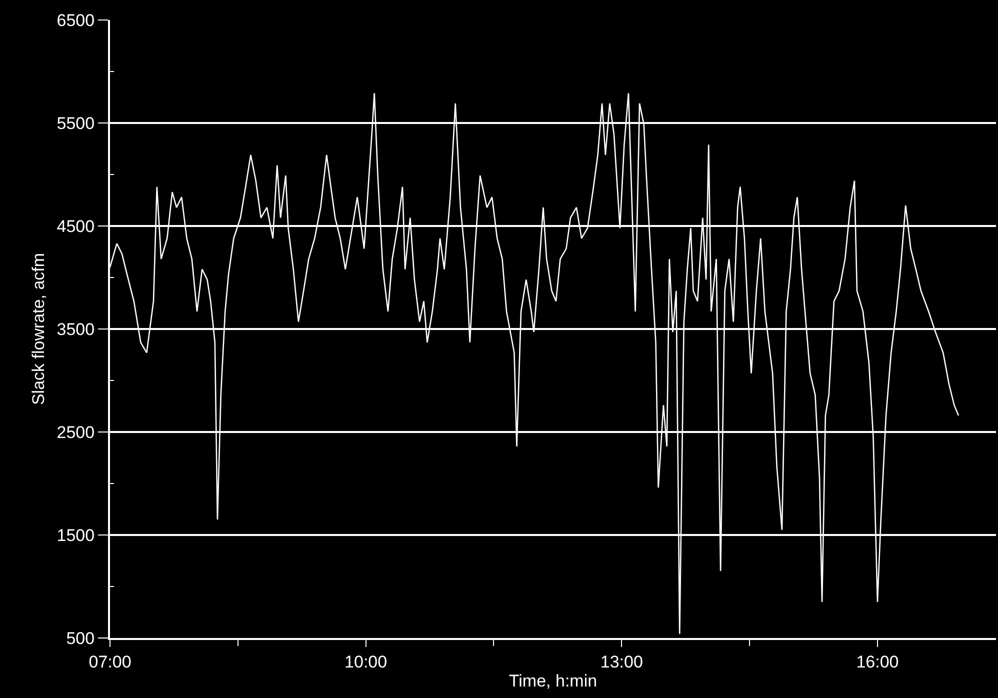  What do you see at coordinates (80, 638) in the screenshot?
I see `y-tick-label: 500` at bounding box center [80, 638].